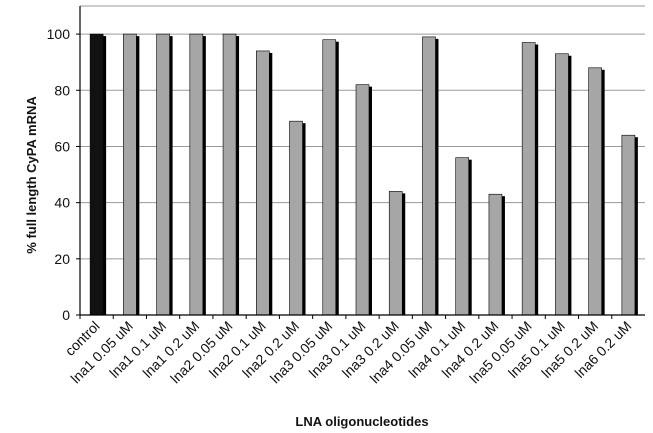 The width and height of the screenshot is (653, 433). I want to click on y-tick-label: 0, so click(66, 315).